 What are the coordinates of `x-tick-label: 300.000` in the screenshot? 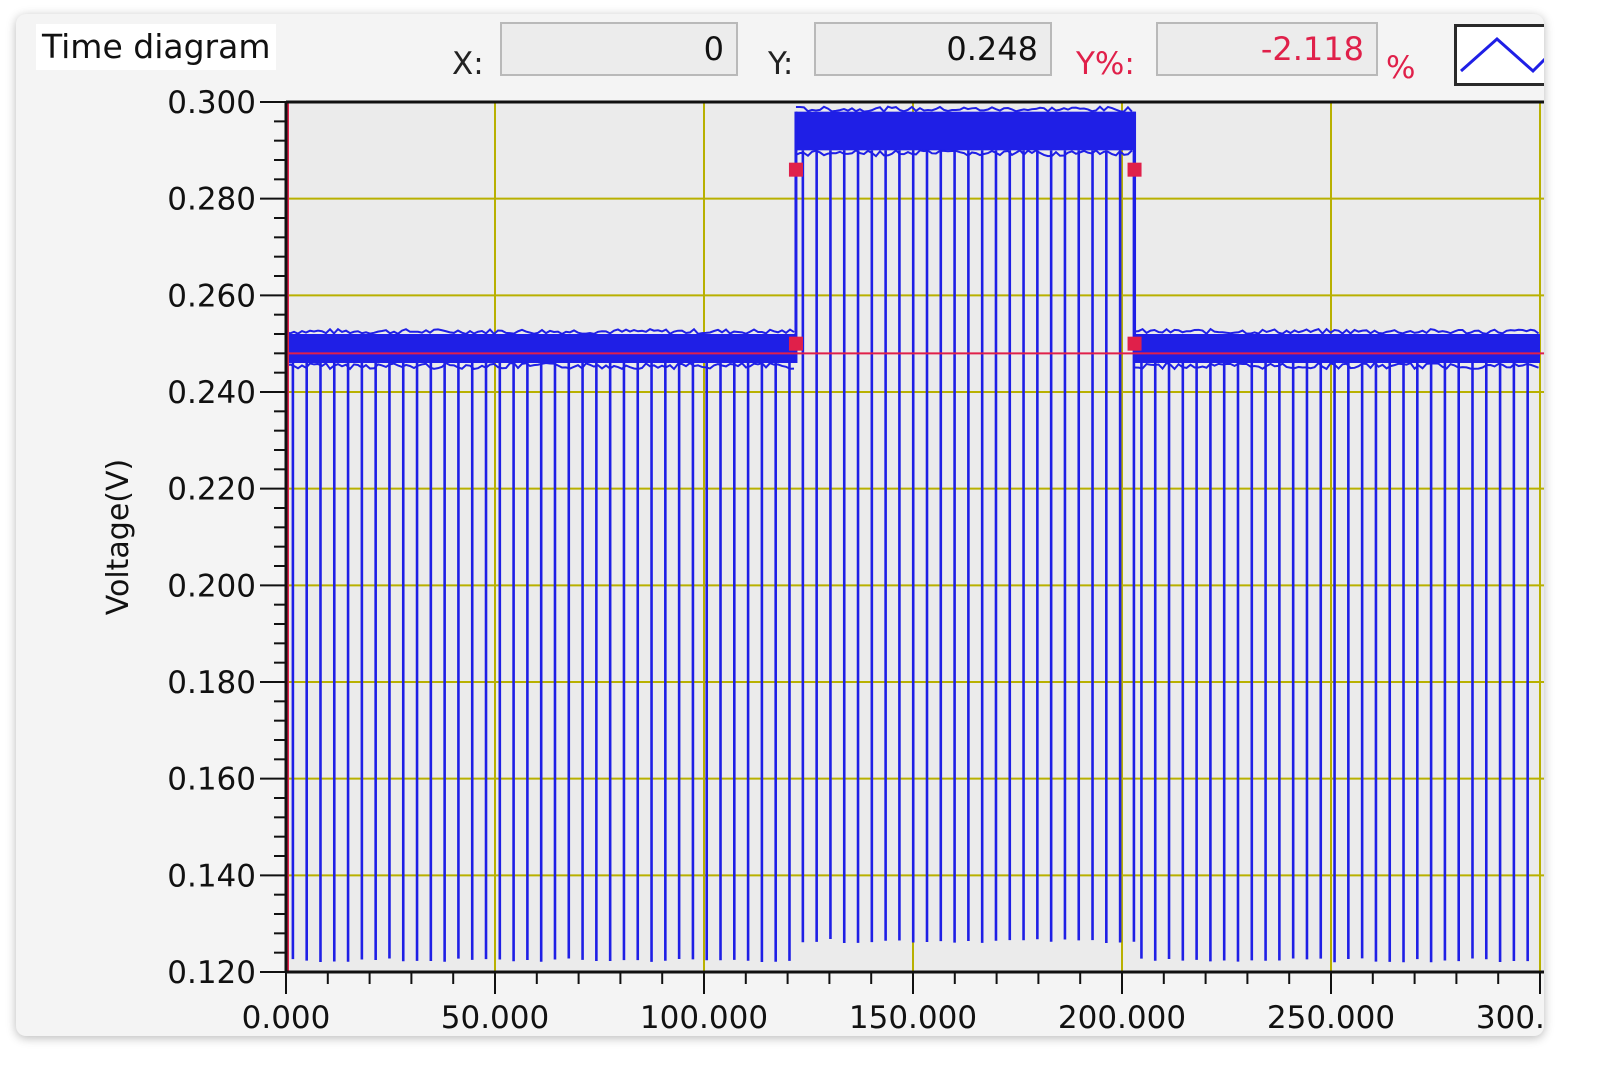 It's located at (1510, 1018).